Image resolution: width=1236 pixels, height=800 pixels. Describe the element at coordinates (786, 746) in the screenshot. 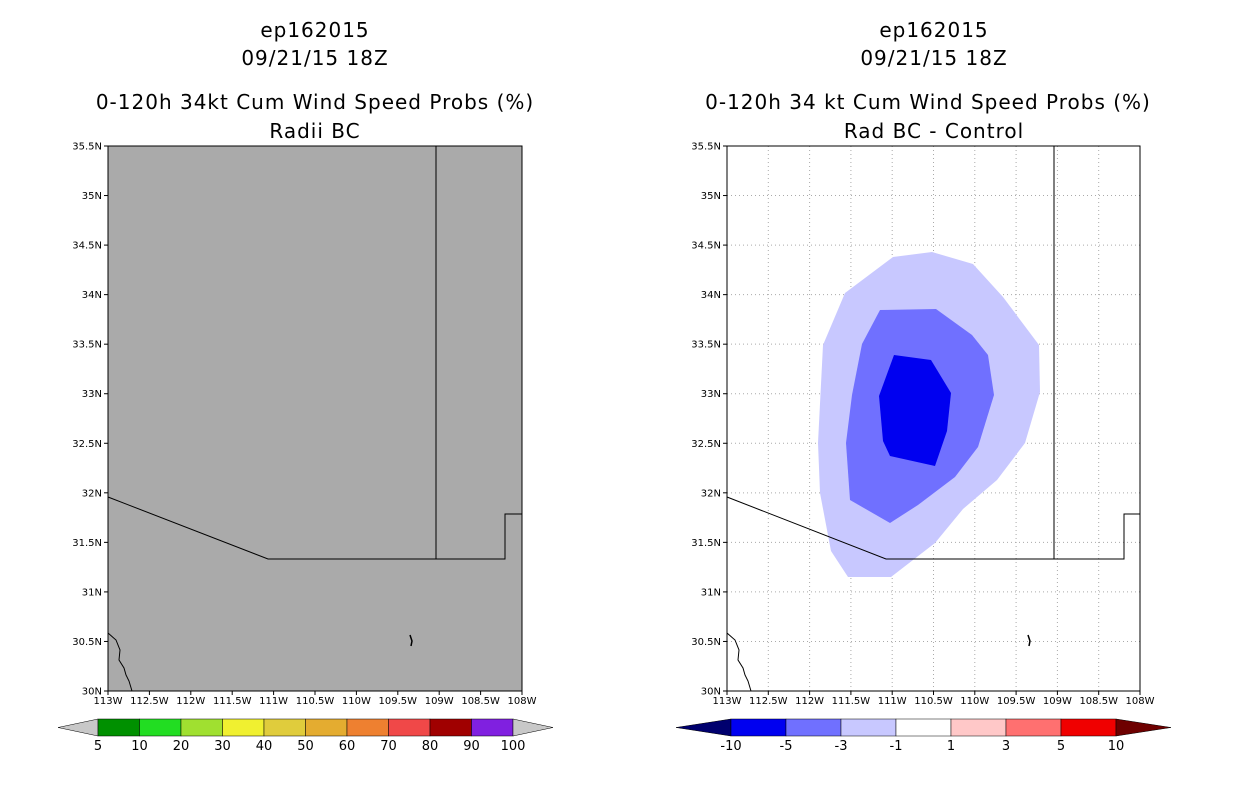

I see `colorbar-label: -5` at that location.